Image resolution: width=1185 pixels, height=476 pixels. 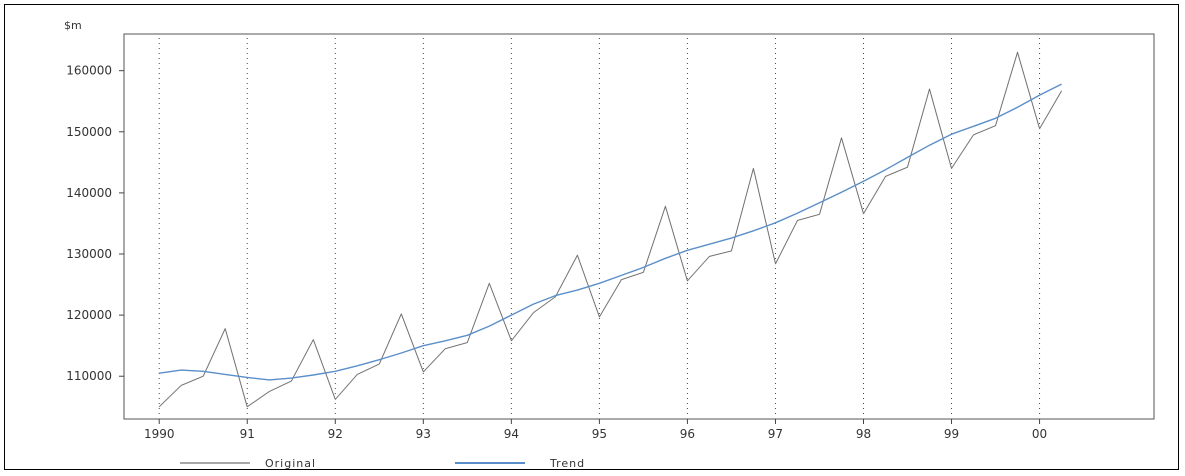 What do you see at coordinates (382, 463) in the screenshot?
I see `legend: Original Trend` at bounding box center [382, 463].